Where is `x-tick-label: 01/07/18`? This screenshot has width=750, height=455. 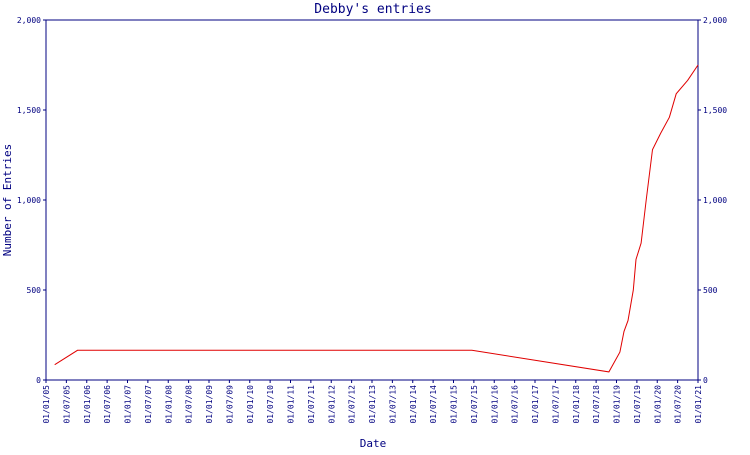
x-tick-label: 01/07/18 is located at coordinates (596, 404).